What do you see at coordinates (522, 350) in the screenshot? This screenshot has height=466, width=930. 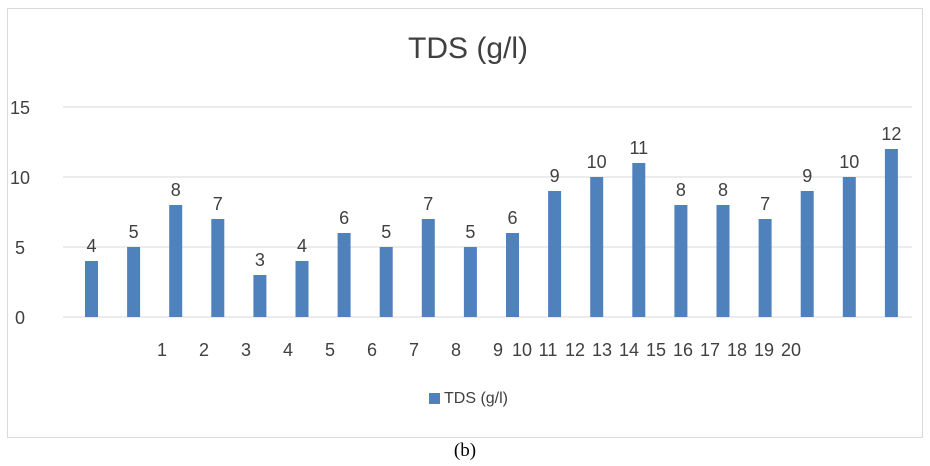 I see `x-tick-label: 10` at bounding box center [522, 350].